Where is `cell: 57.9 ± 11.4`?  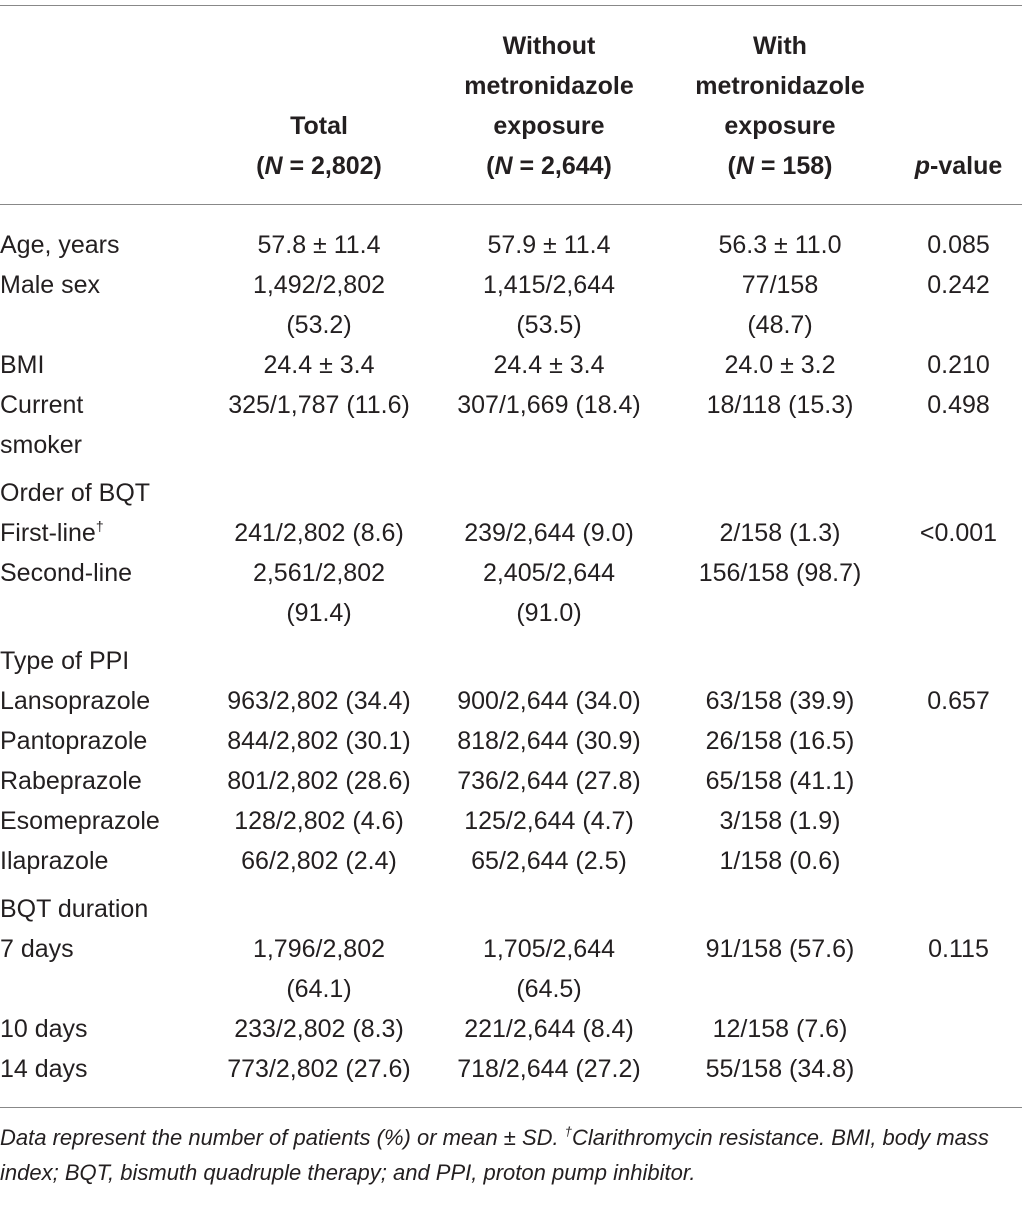
cell: 57.9 ± 11.4 is located at coordinates (549, 235).